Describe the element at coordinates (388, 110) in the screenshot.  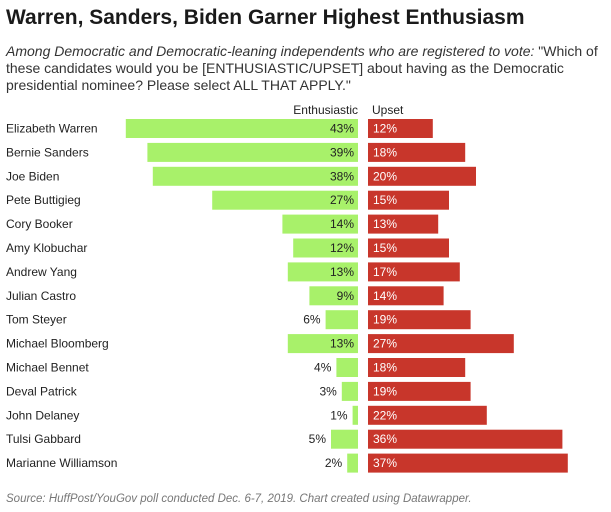
I see `column-header-upset: Upset` at that location.